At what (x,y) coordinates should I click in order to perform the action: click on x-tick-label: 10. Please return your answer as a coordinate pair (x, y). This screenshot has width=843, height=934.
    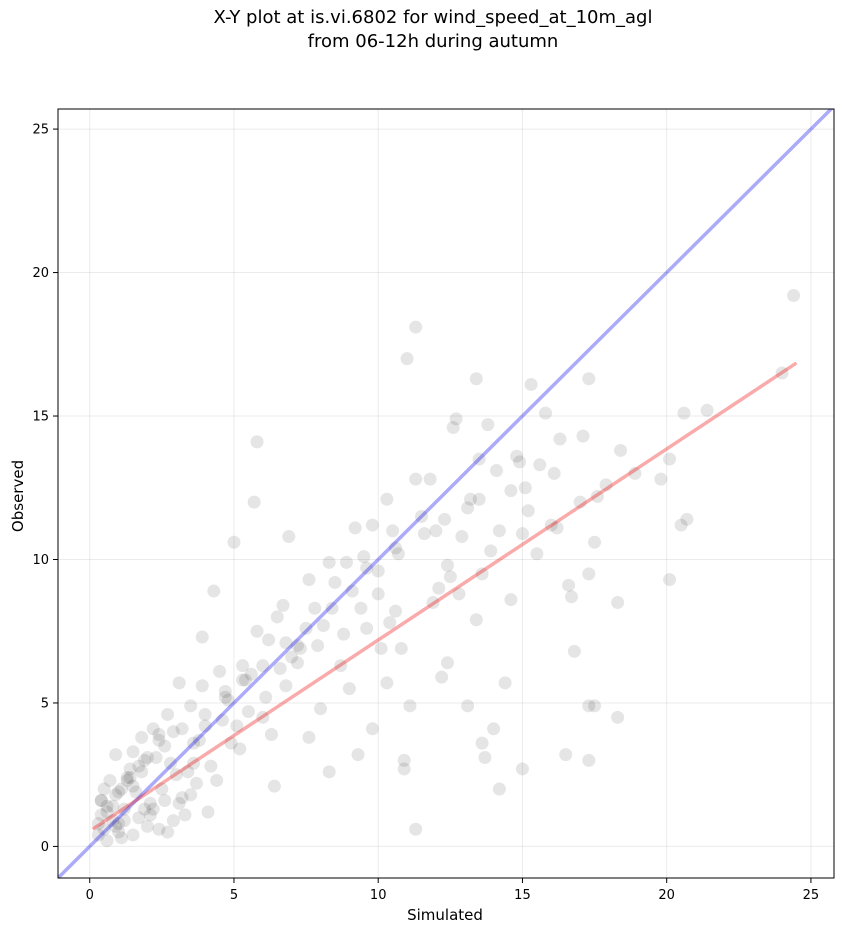
    Looking at the image, I should click on (378, 895).